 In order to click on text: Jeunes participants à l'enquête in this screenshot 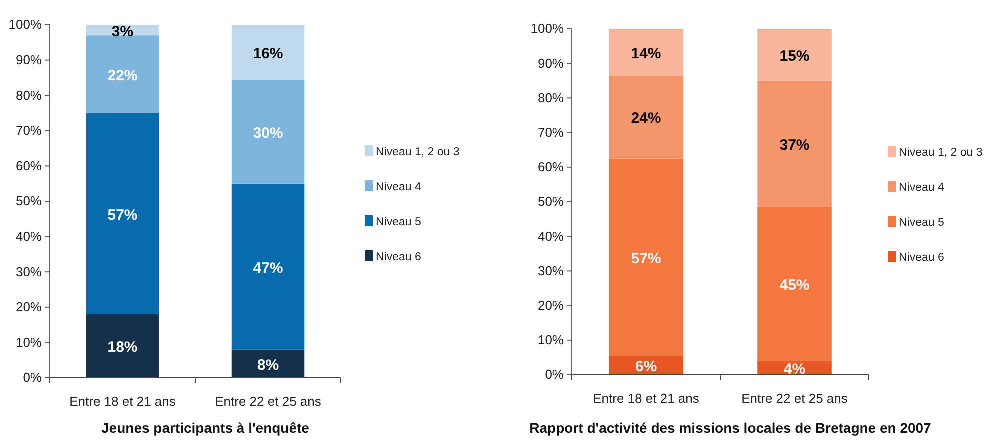, I will do `click(206, 428)`.